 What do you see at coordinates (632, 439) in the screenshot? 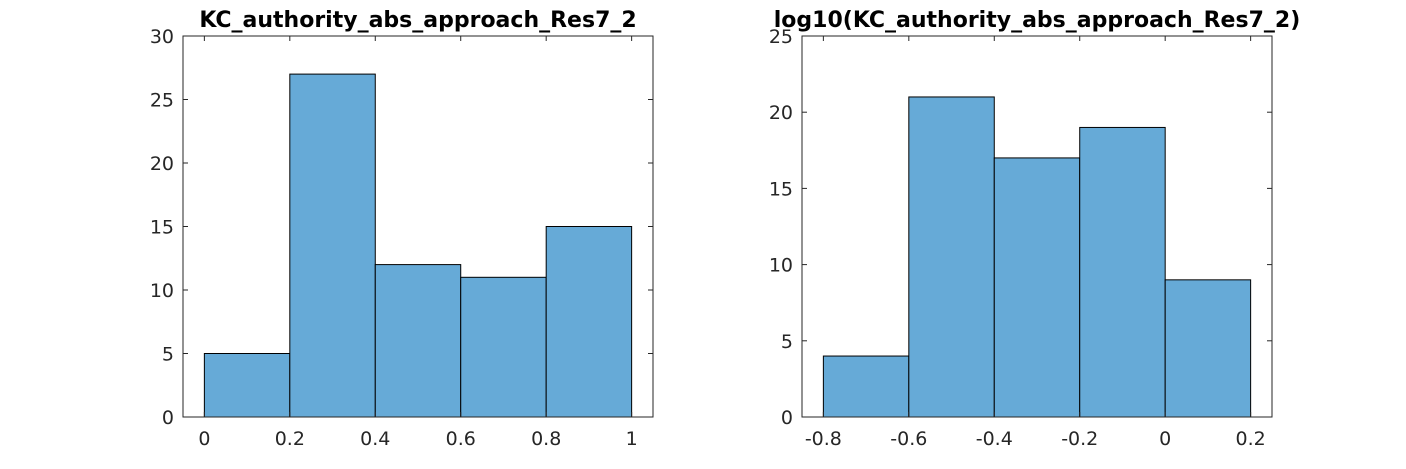
I see `x-tick-label: 1` at bounding box center [632, 439].